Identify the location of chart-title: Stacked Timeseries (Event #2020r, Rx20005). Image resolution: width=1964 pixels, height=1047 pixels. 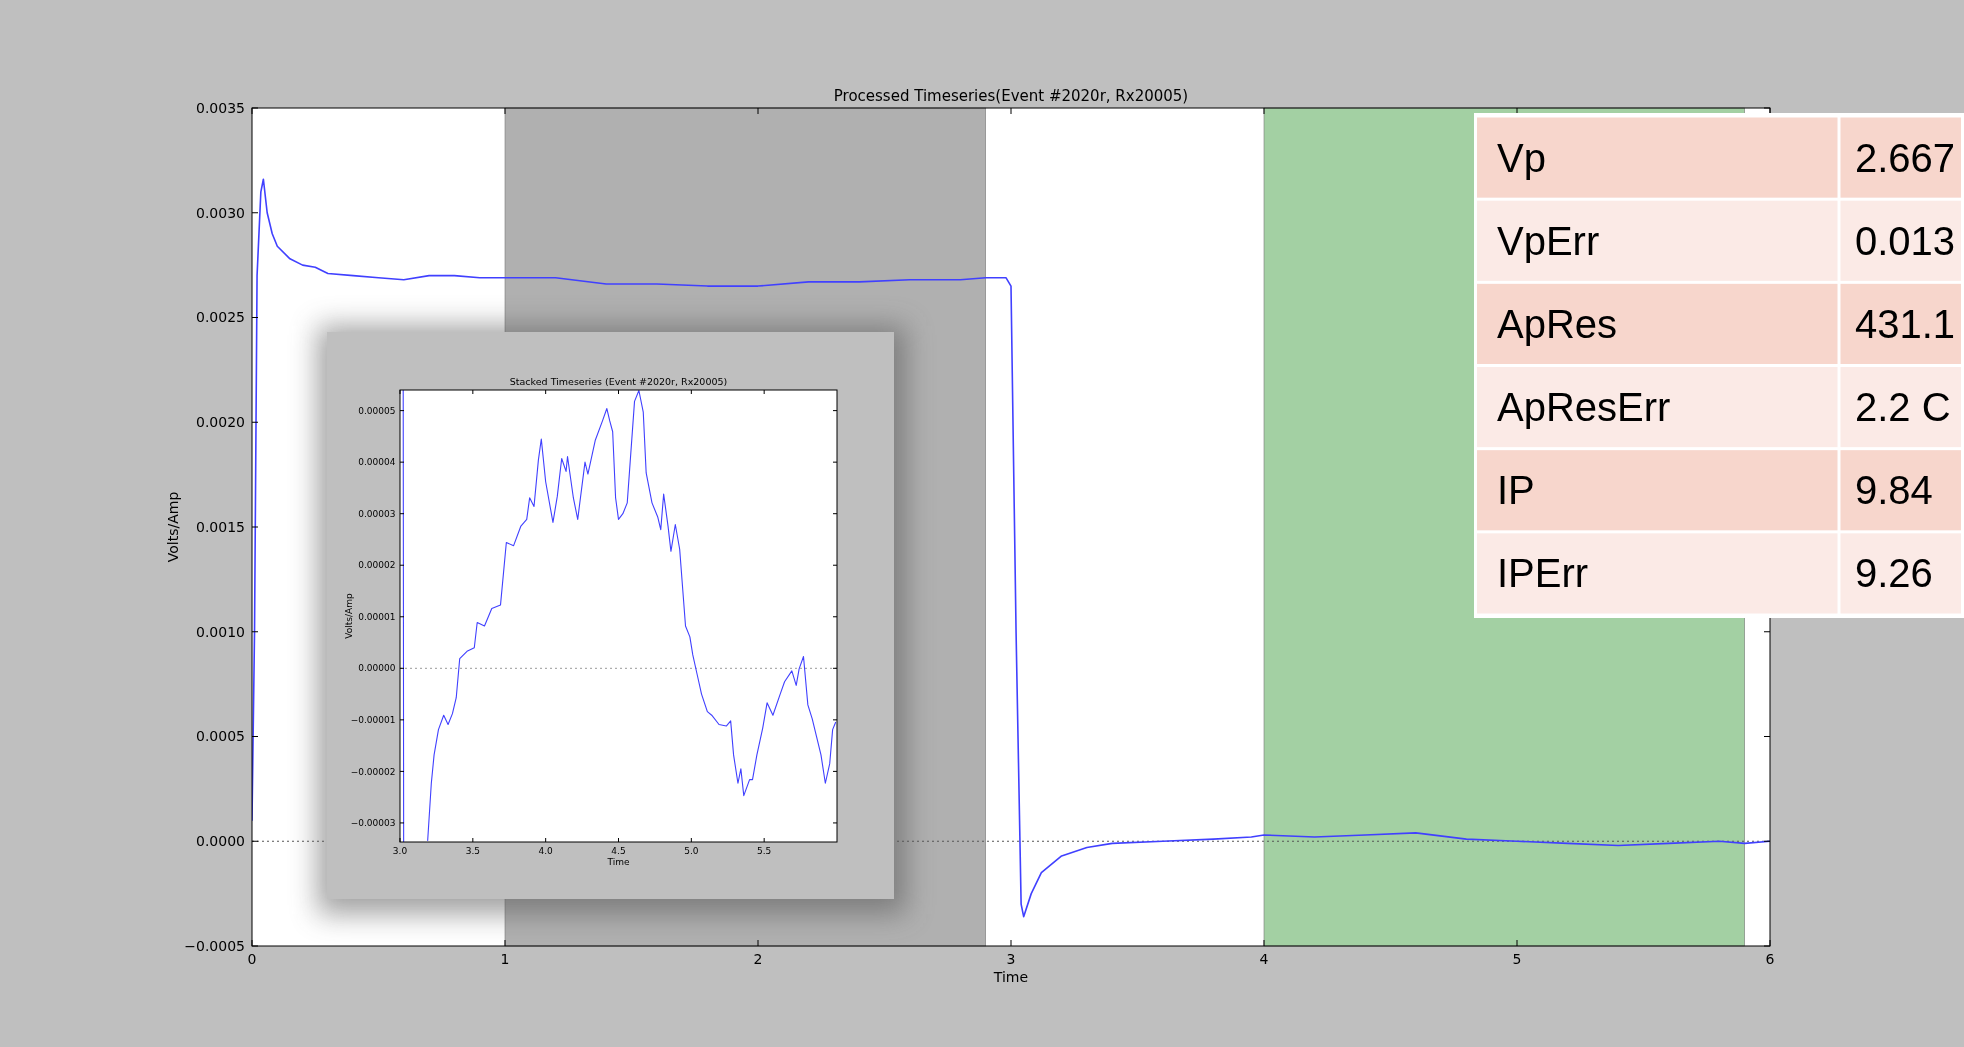
(618, 382).